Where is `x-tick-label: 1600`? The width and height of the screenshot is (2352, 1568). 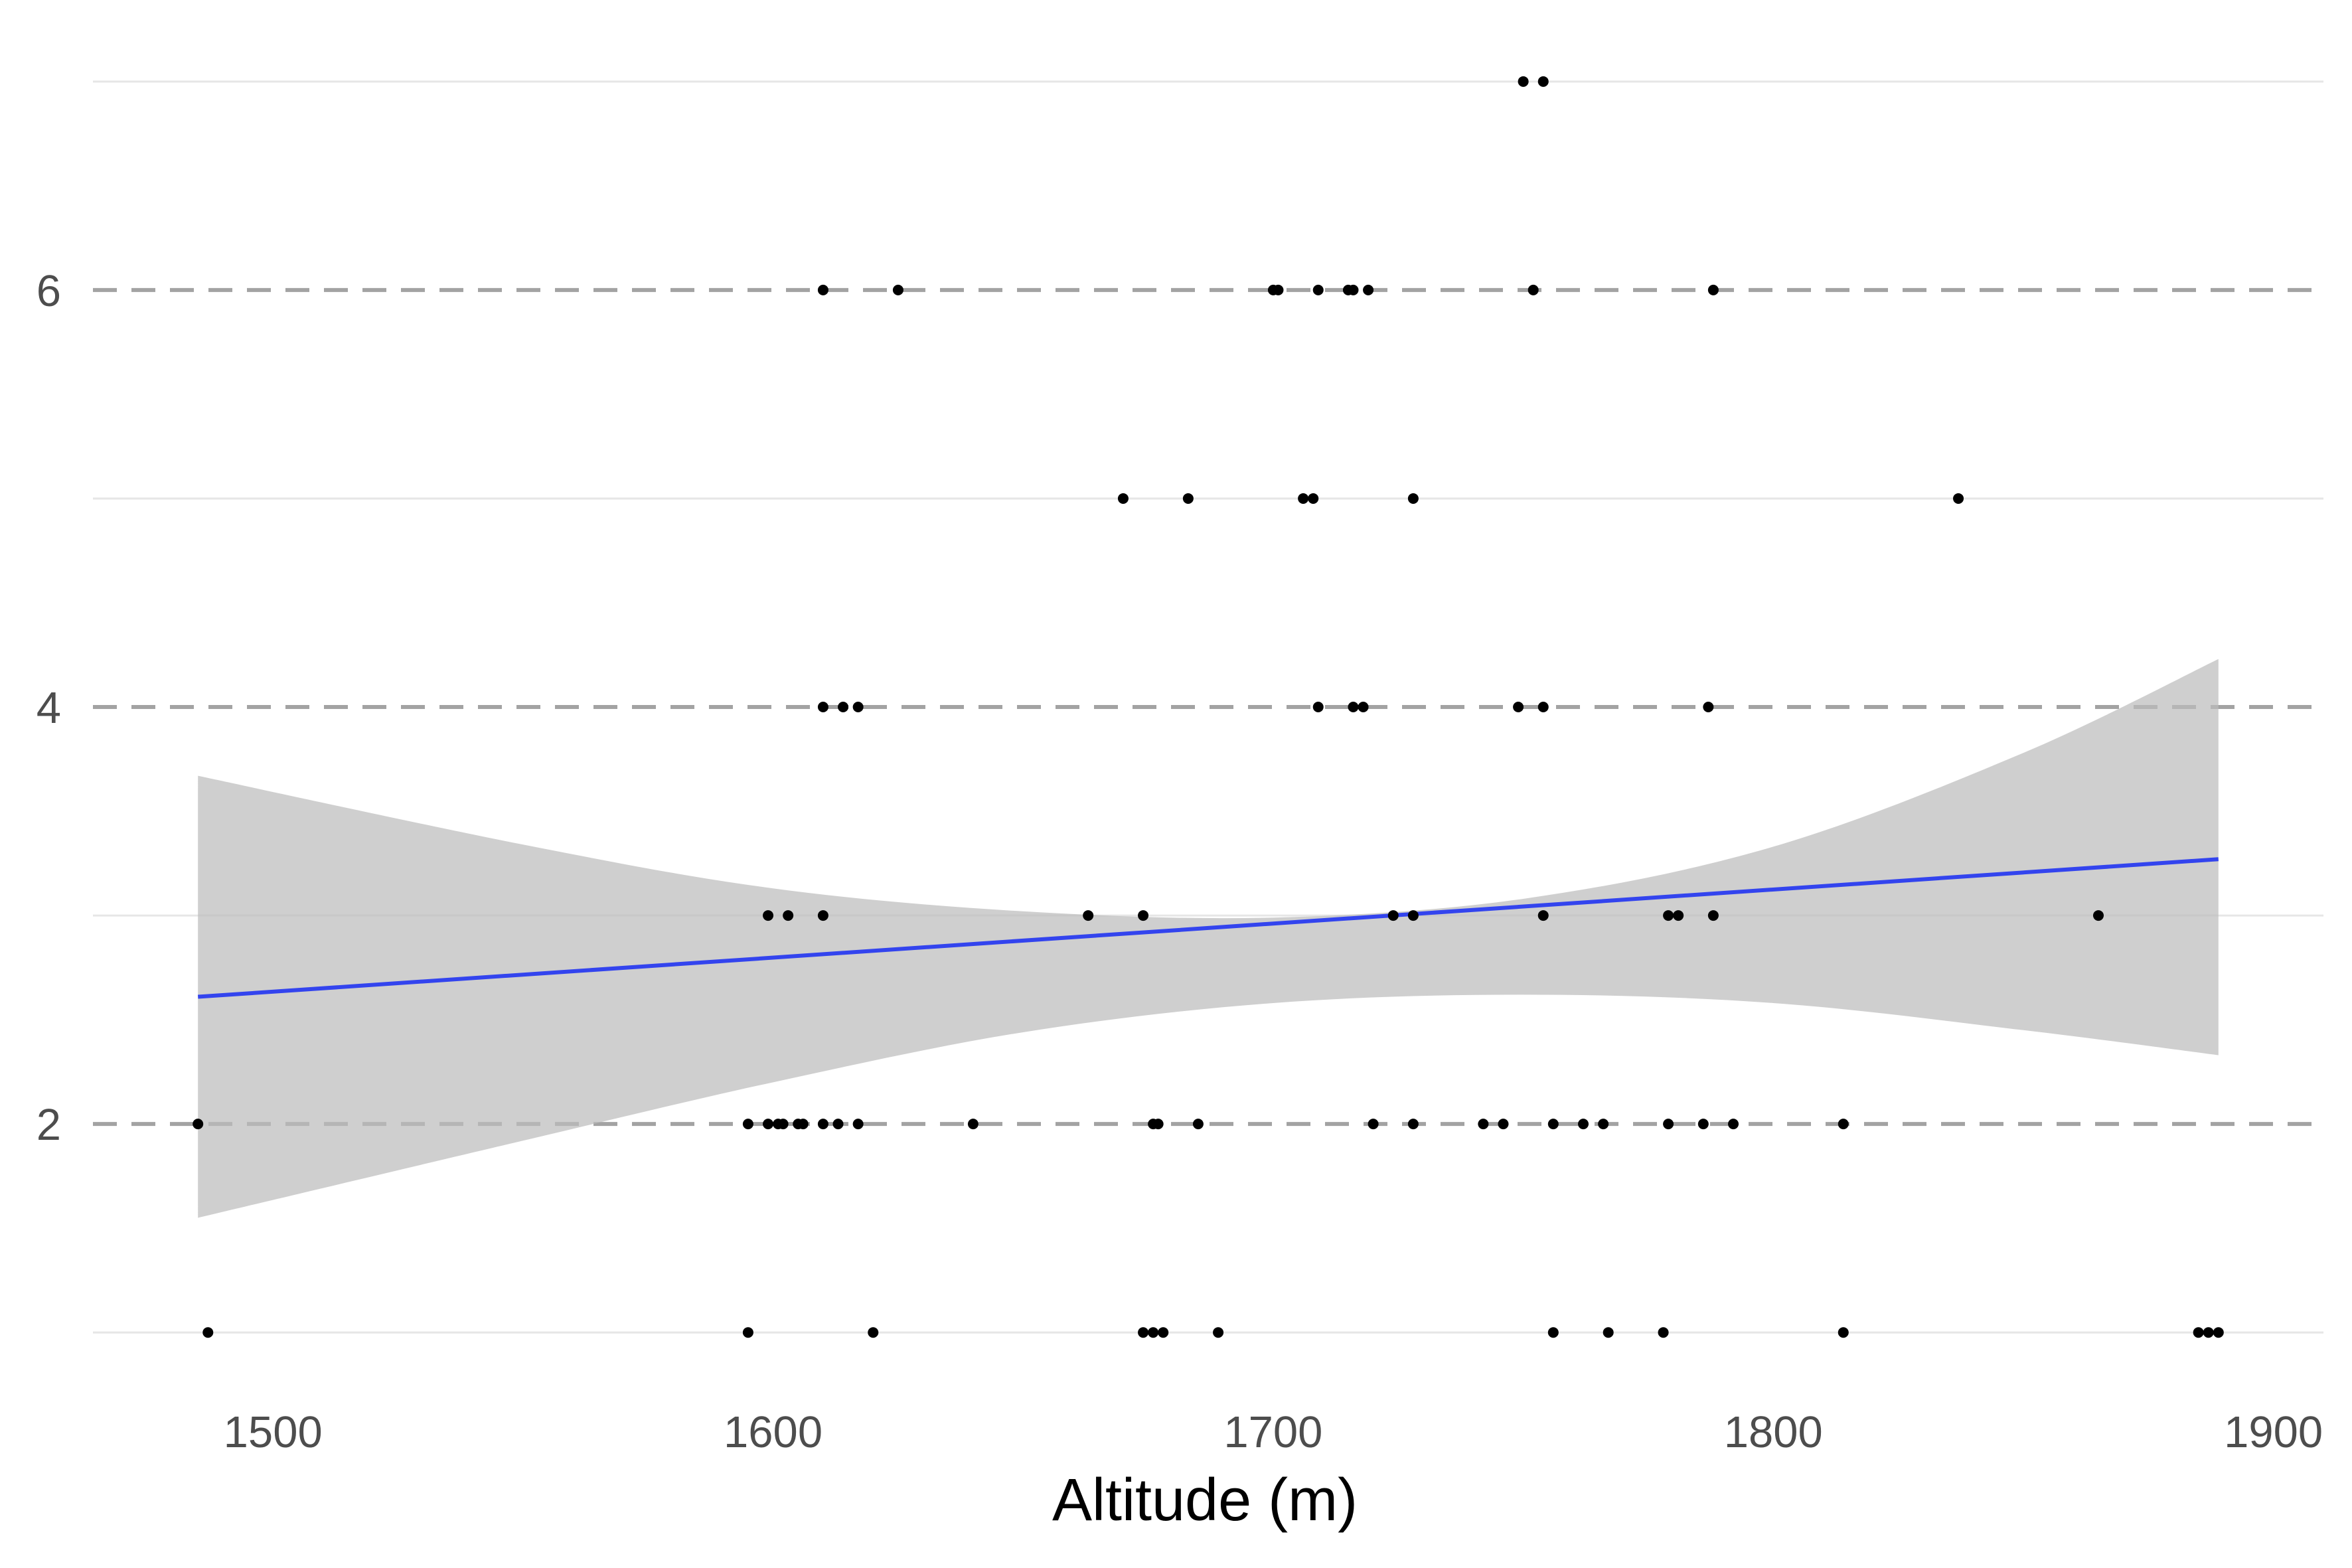
x-tick-label: 1600 is located at coordinates (774, 1432).